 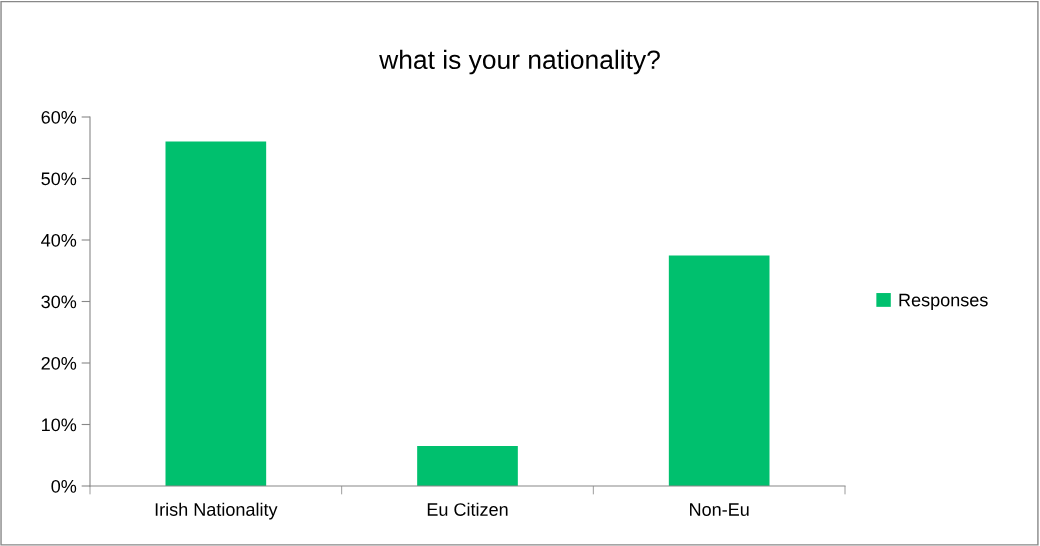 What do you see at coordinates (216, 511) in the screenshot?
I see `x-tick-label: Irish Nationality` at bounding box center [216, 511].